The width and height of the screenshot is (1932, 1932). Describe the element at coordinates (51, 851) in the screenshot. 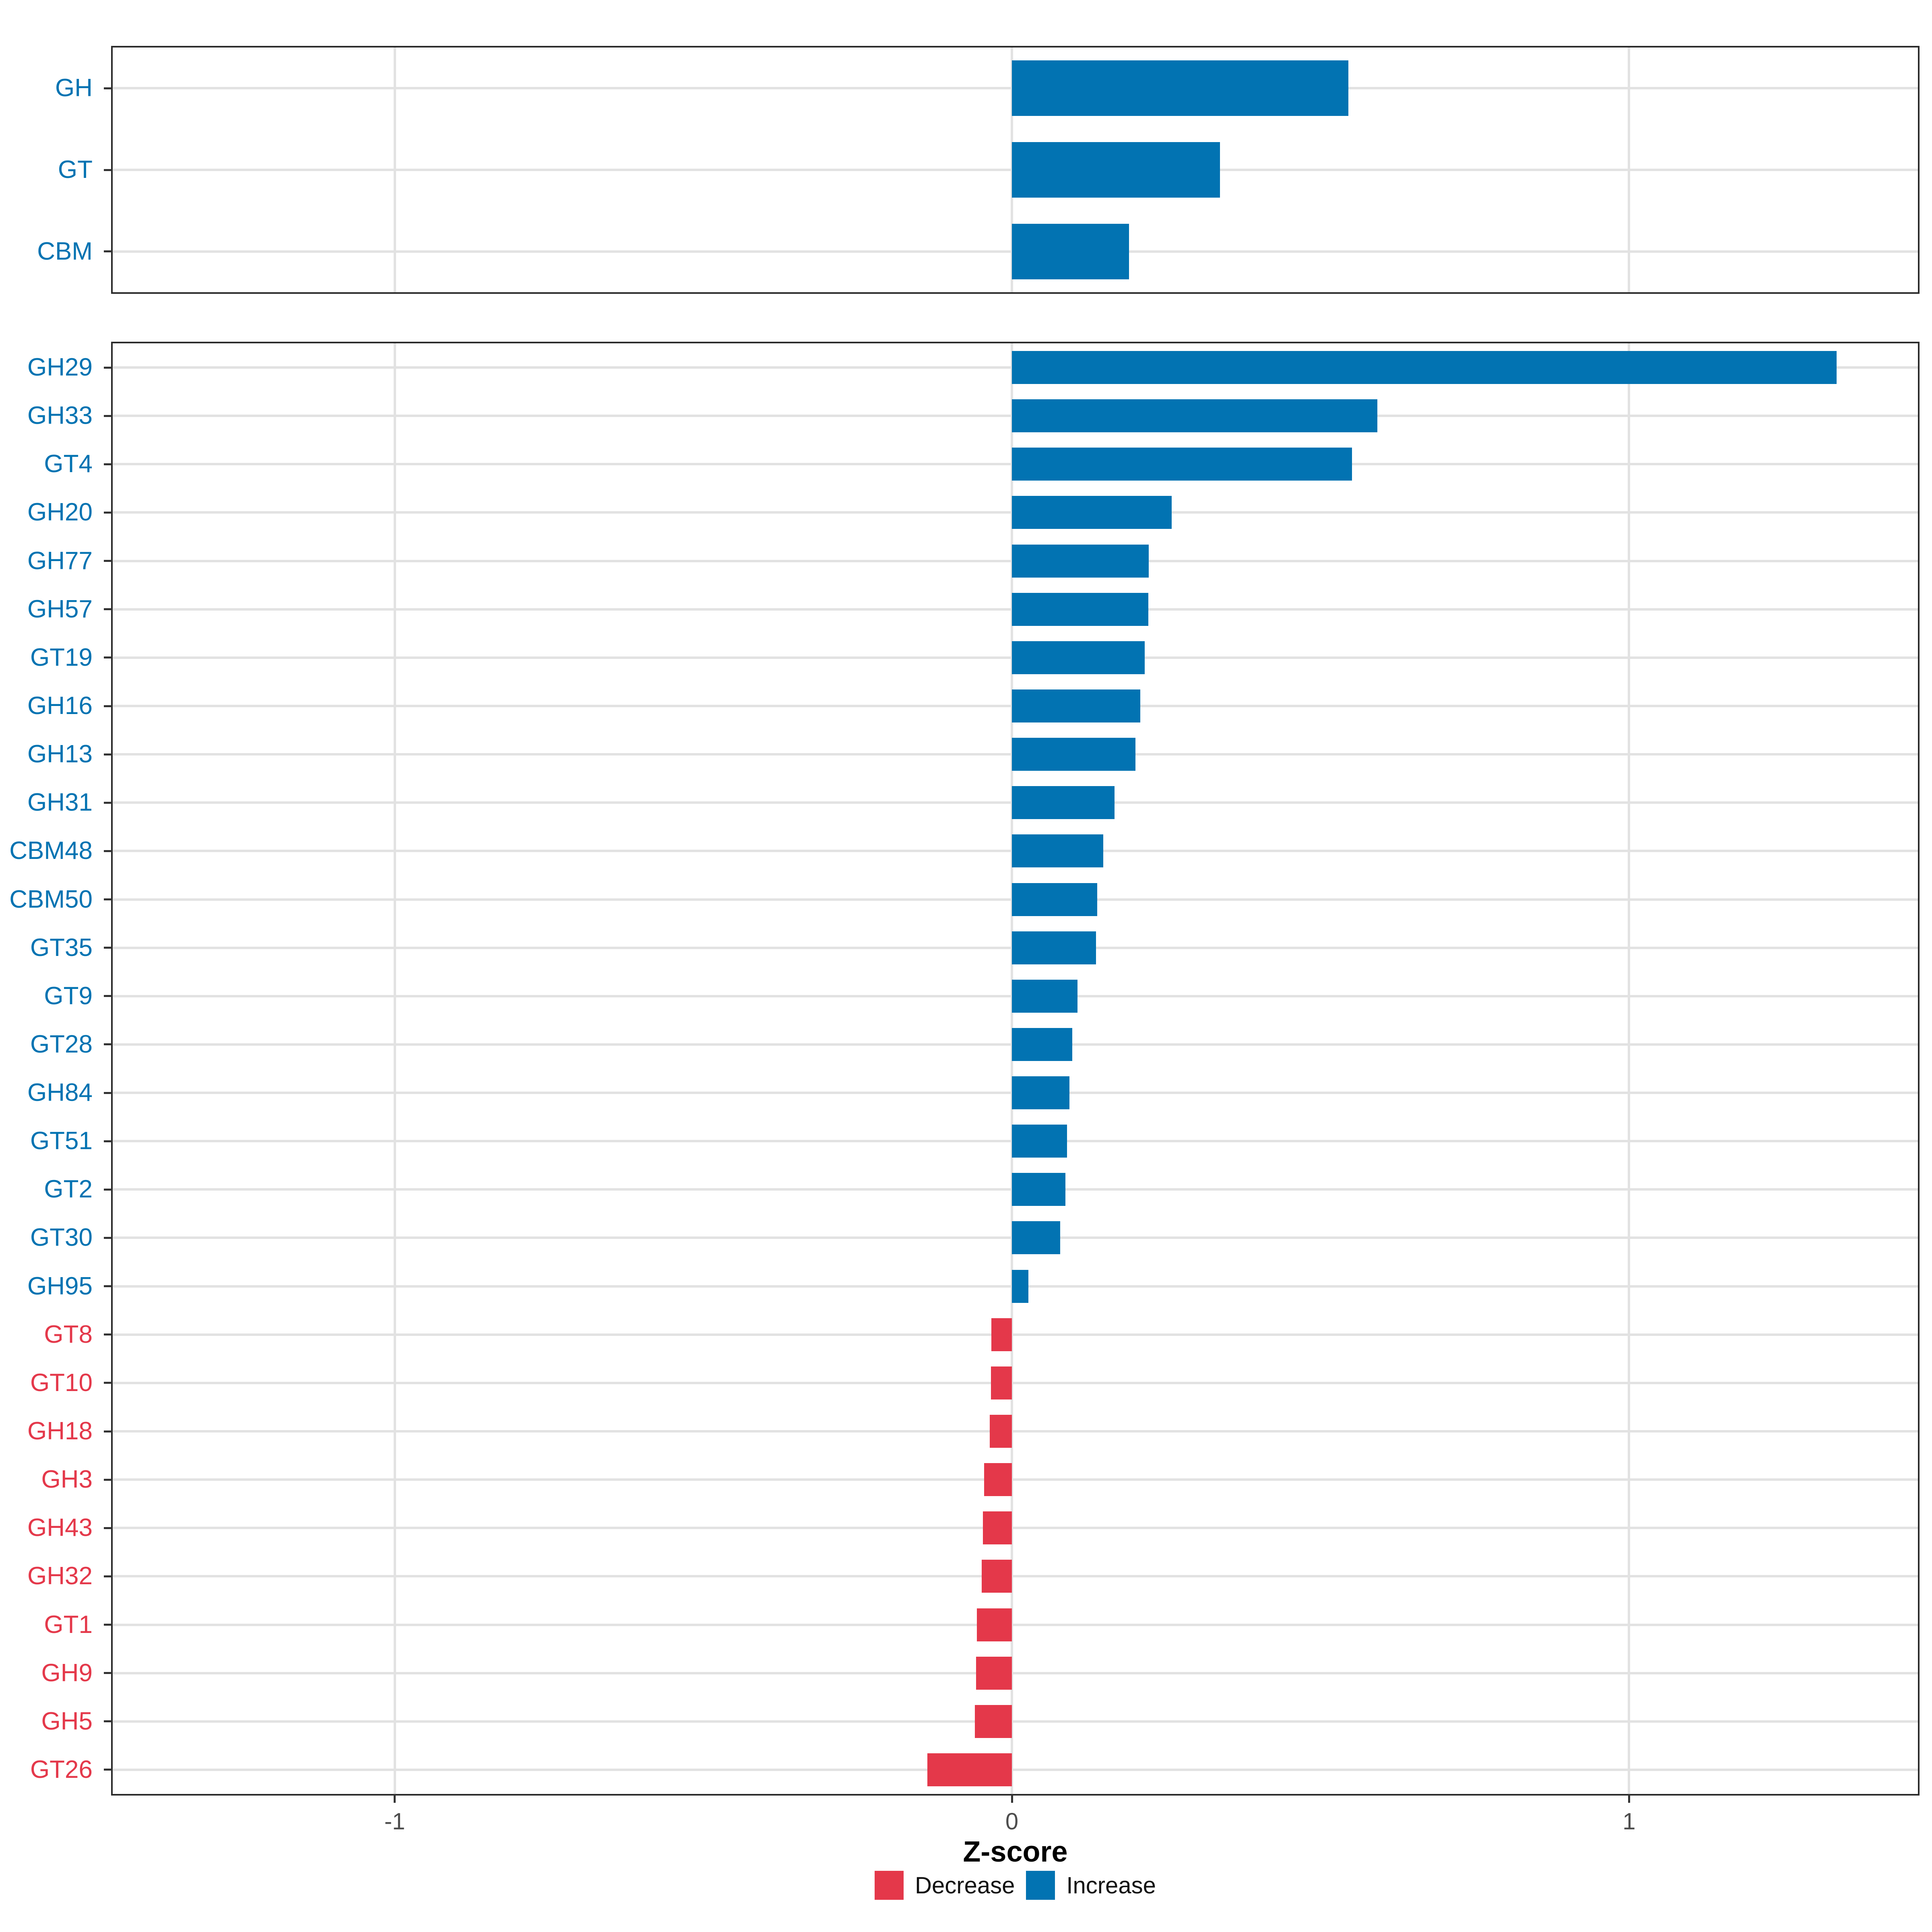

I see `y-label-CBM48: CBM48` at that location.